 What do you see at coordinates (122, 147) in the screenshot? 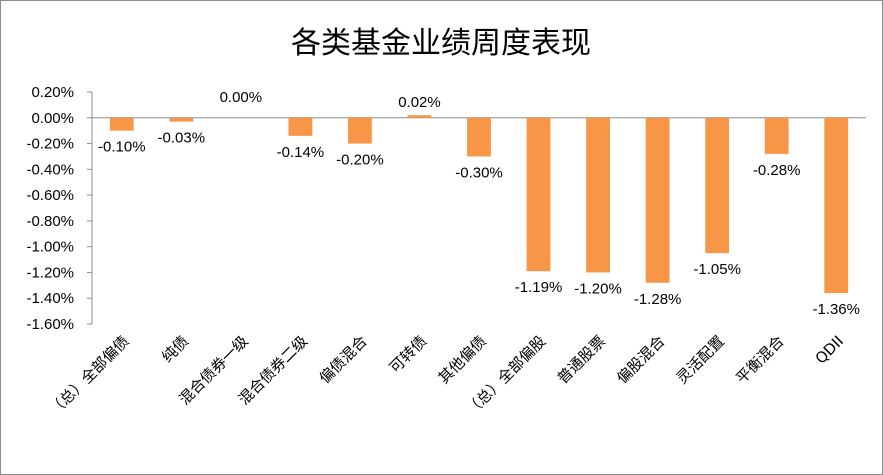
I see `data-label: -0.10%` at bounding box center [122, 147].